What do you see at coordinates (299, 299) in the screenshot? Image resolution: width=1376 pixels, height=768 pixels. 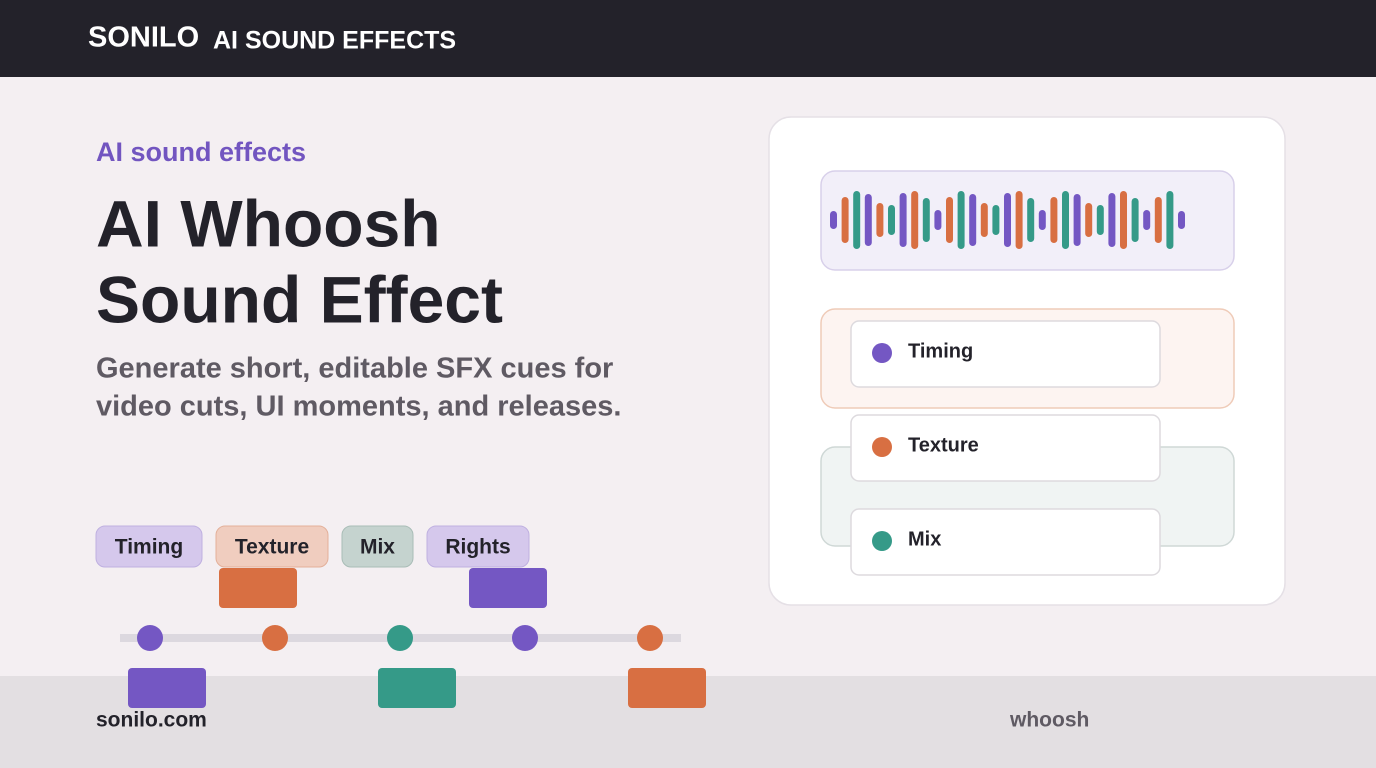 I see `title-line: Sound Effect` at bounding box center [299, 299].